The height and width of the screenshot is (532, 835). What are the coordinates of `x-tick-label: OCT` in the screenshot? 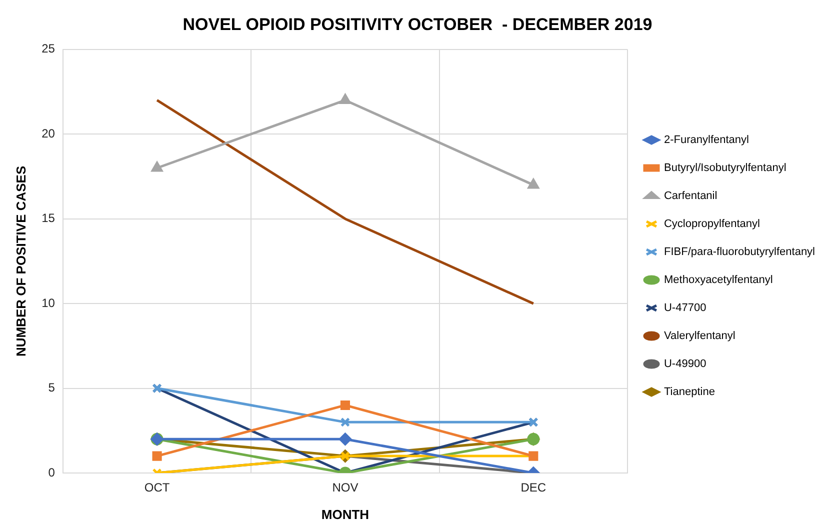 It's located at (157, 487).